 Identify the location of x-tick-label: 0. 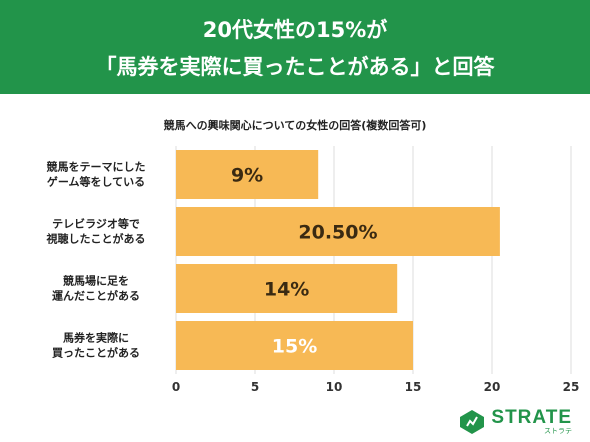
(176, 387).